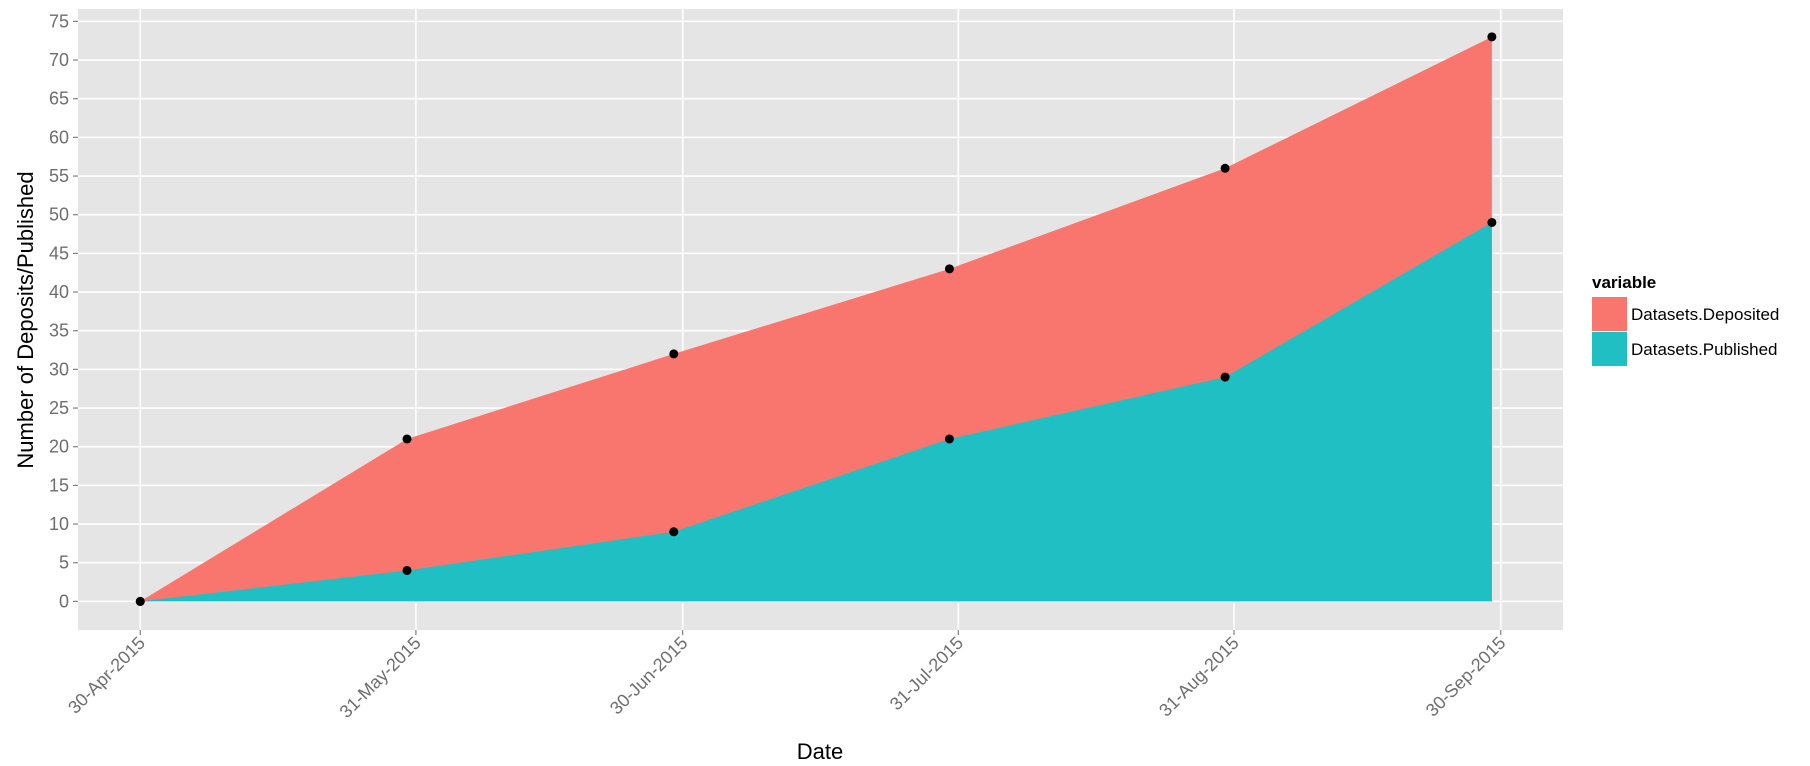  What do you see at coordinates (64, 563) in the screenshot?
I see `y-tick-label: 5` at bounding box center [64, 563].